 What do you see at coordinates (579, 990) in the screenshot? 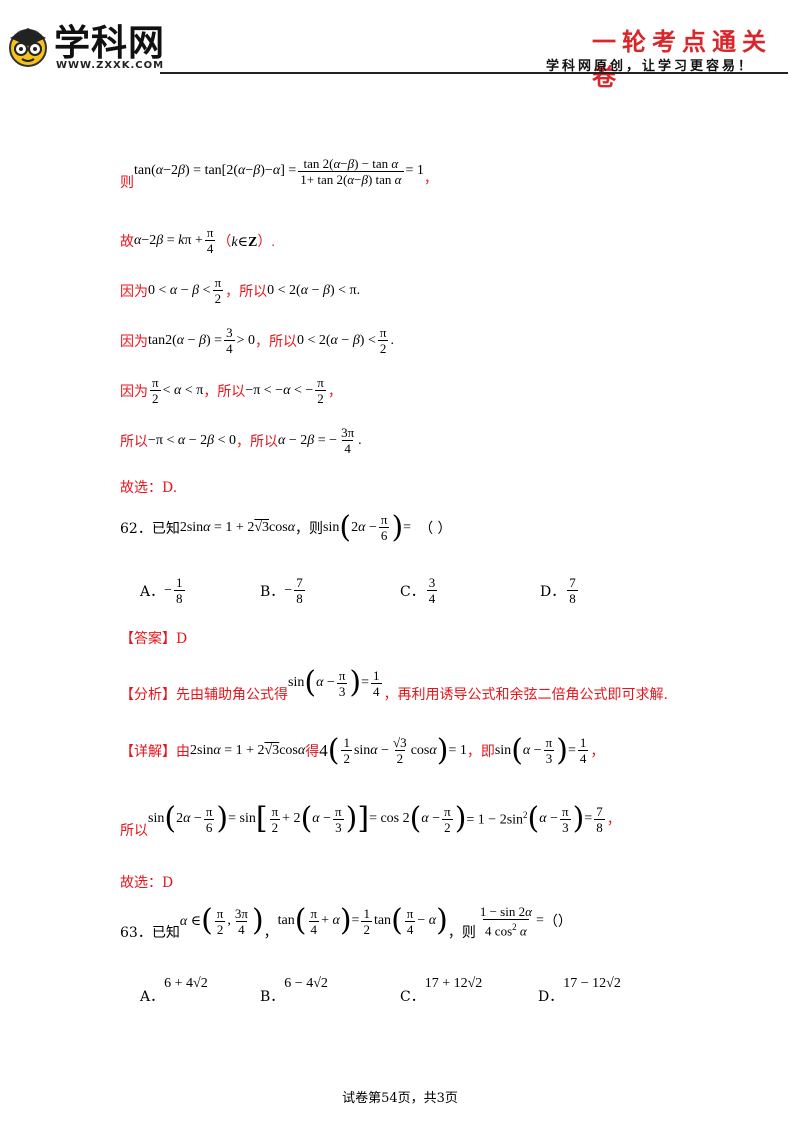
I see `option-d: D．17 − 12√2` at bounding box center [579, 990].